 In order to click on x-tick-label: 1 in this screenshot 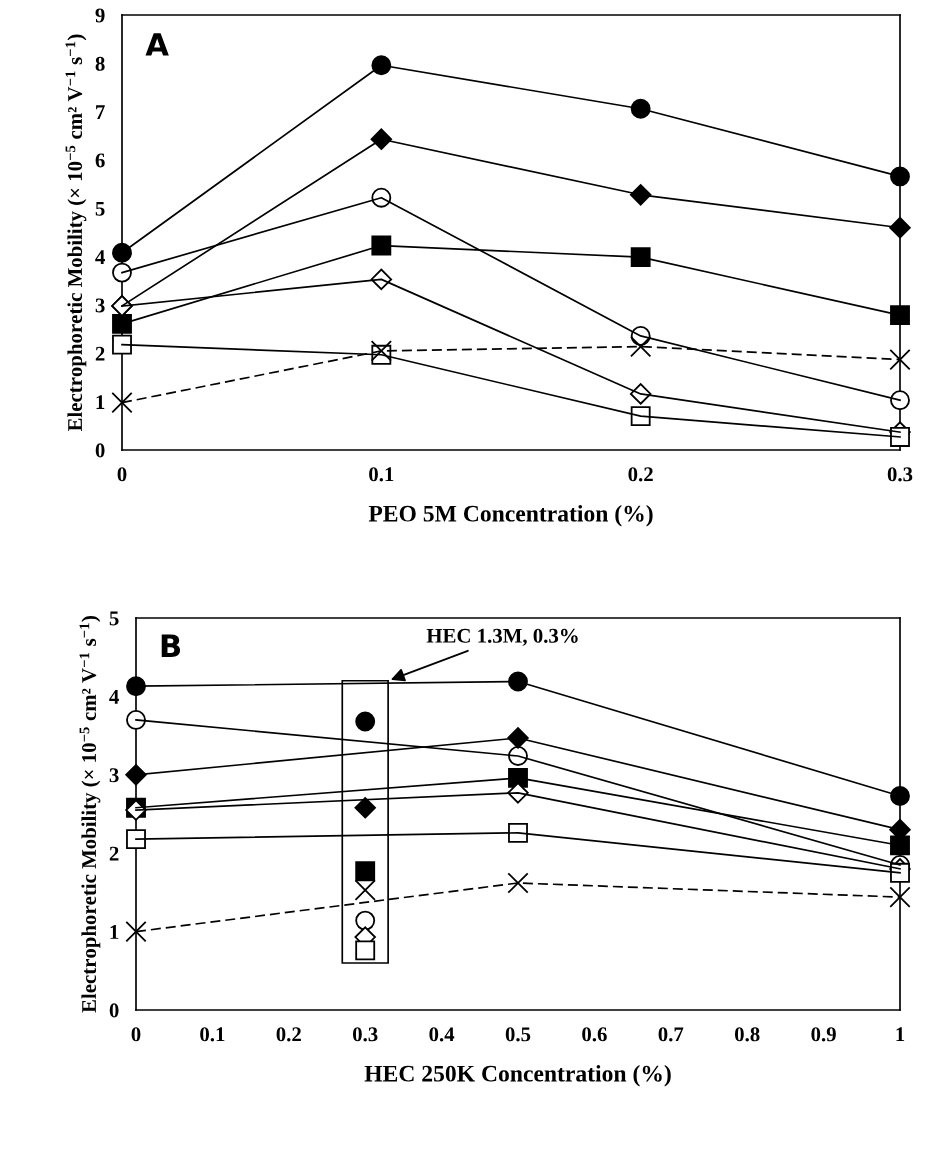, I will do `click(900, 1034)`.